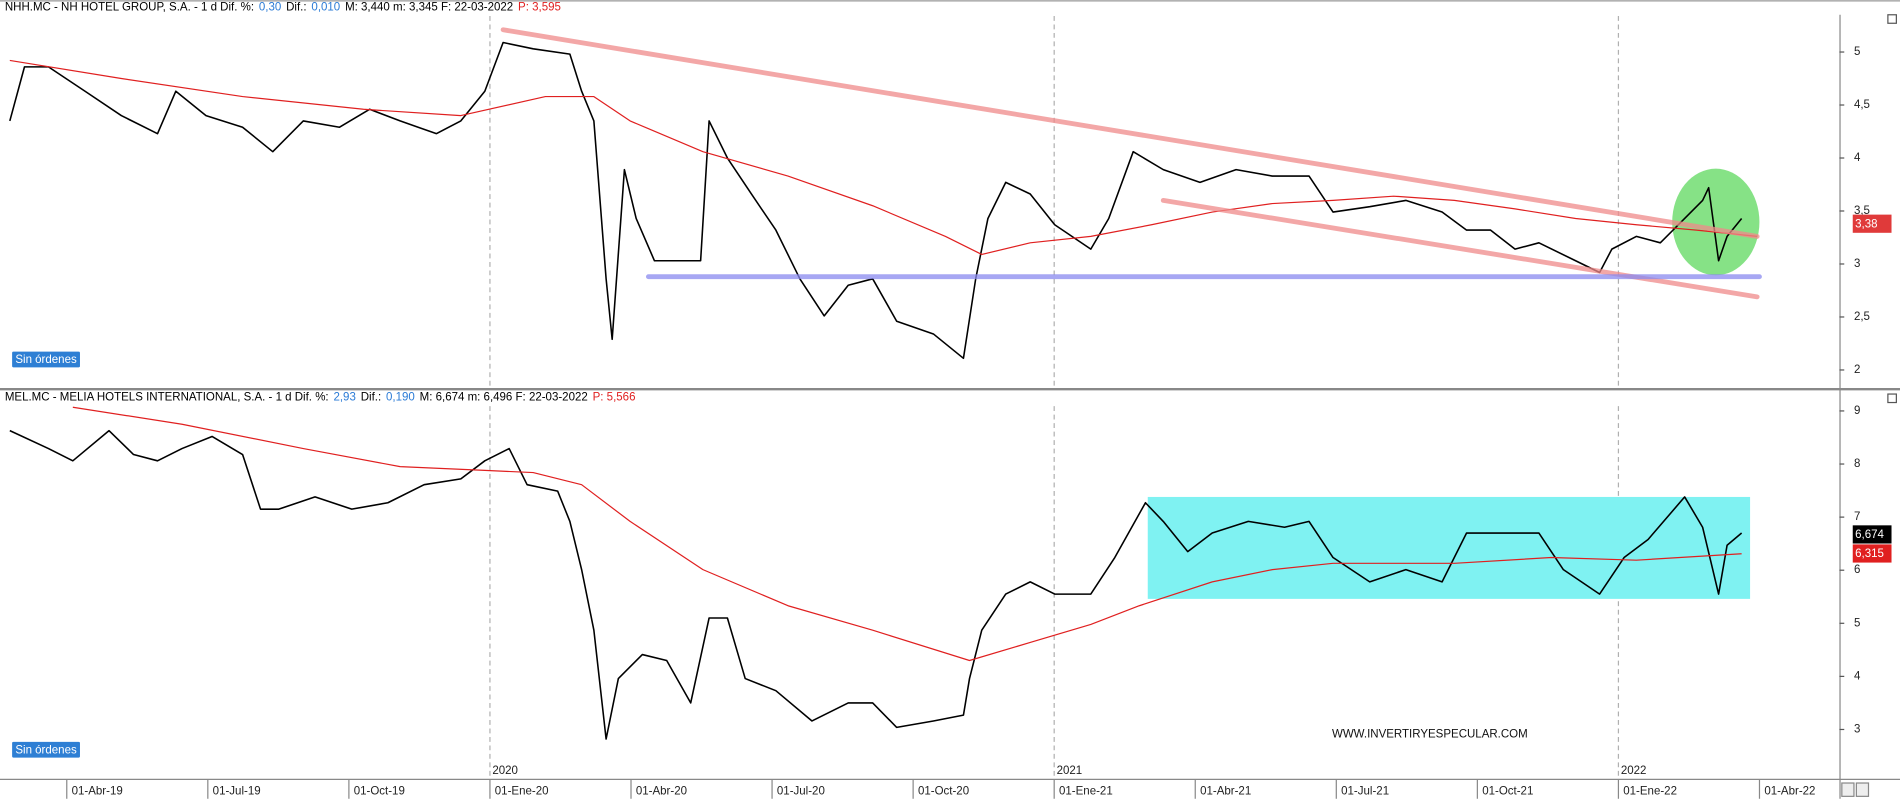  What do you see at coordinates (325, 8) in the screenshot?
I see `header-field: 0,010` at bounding box center [325, 8].